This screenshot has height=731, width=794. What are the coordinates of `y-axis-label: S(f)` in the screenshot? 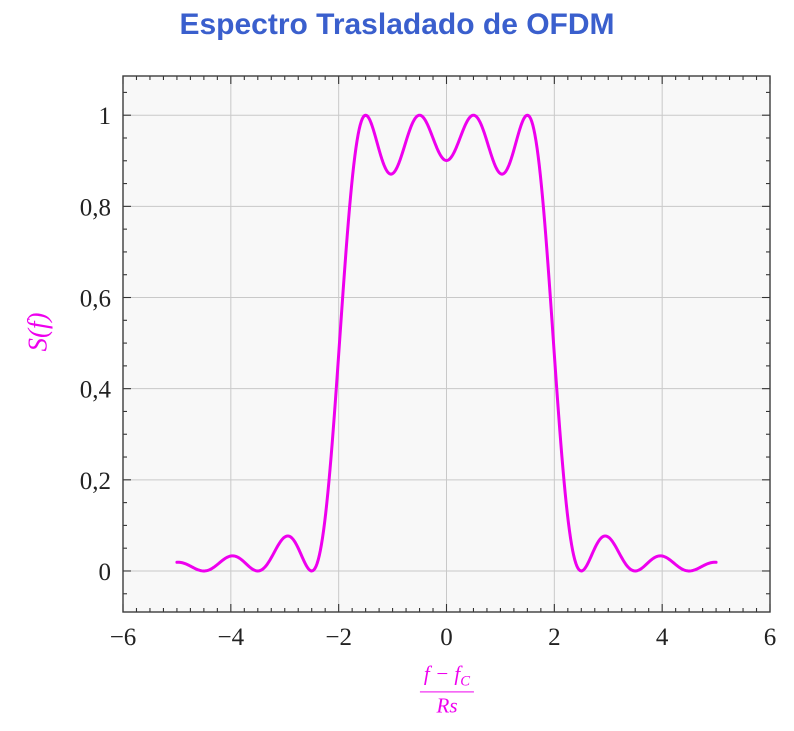 It's located at (37, 332).